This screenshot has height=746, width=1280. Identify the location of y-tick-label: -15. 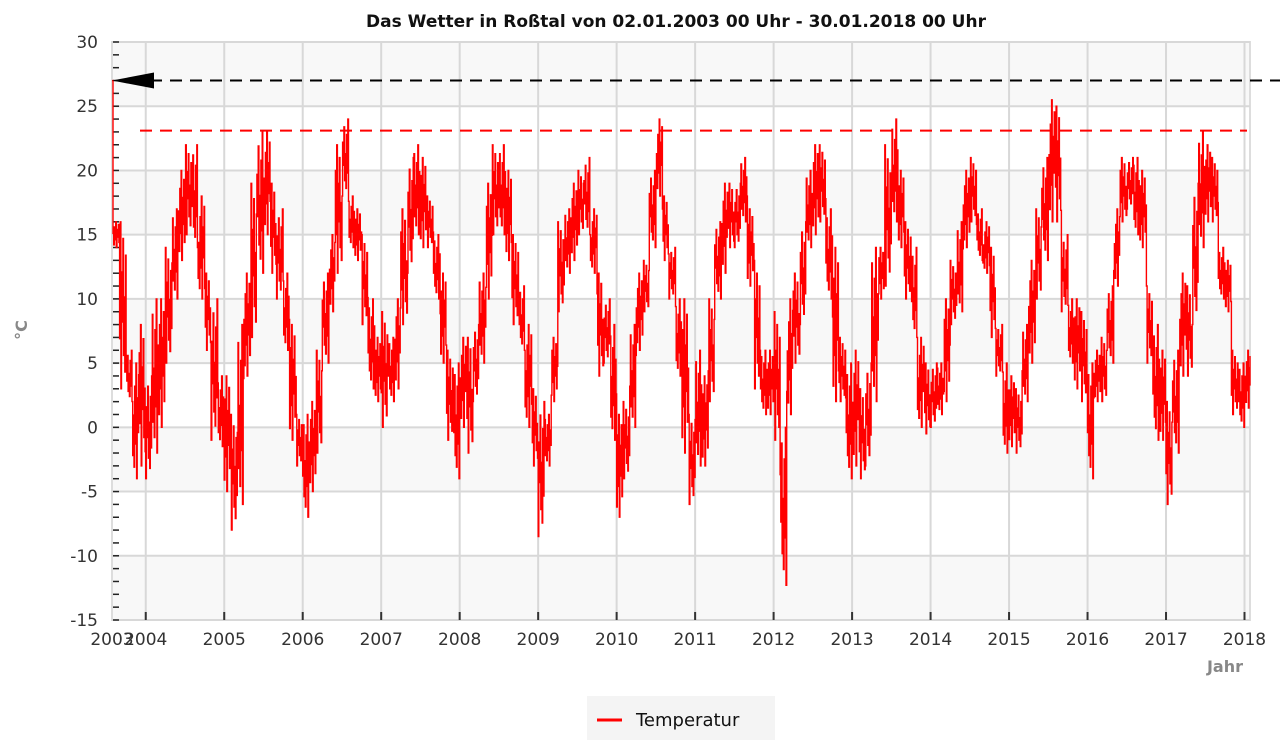
(84, 621).